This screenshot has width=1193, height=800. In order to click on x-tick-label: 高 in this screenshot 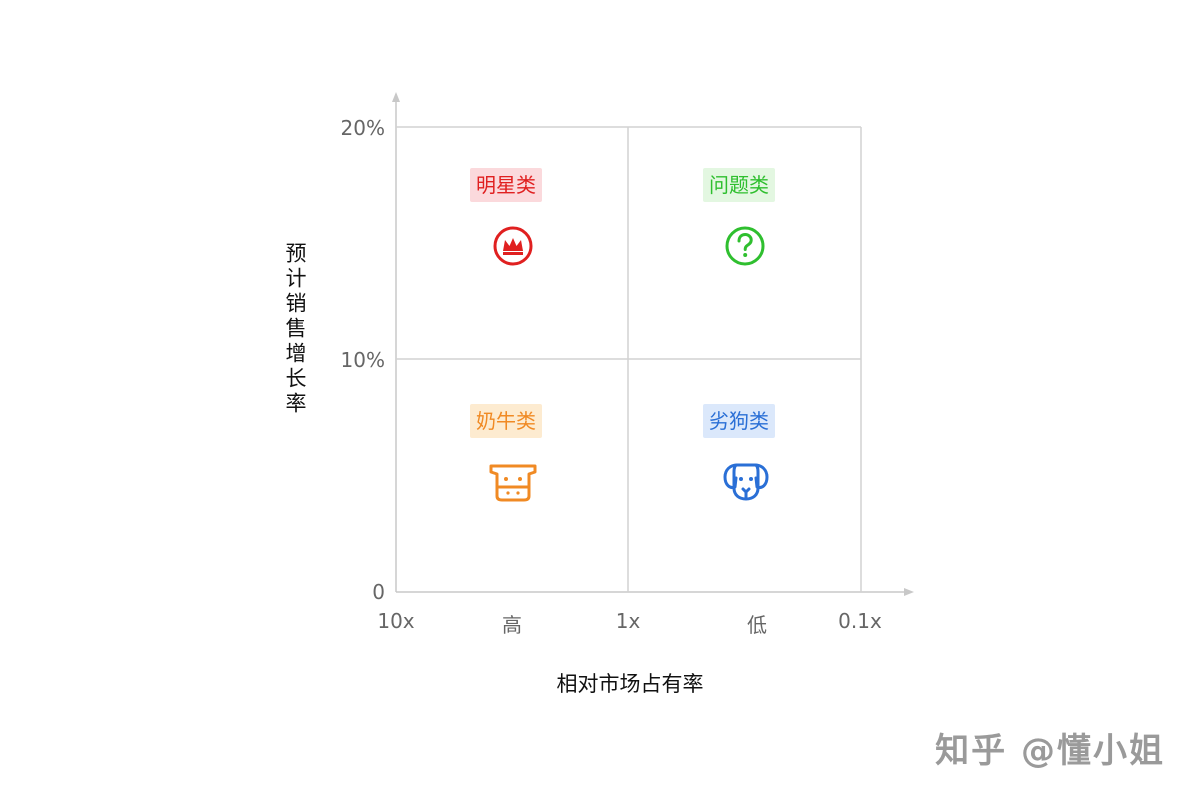, I will do `click(512, 625)`.